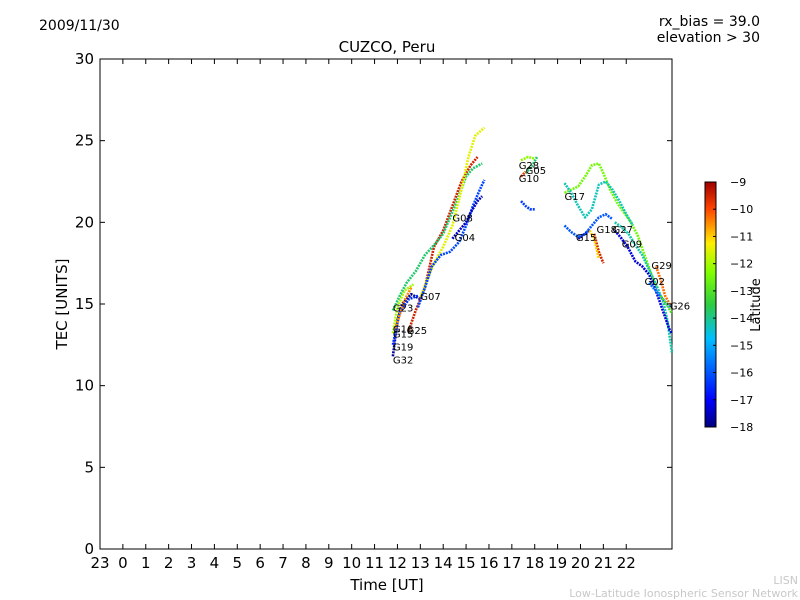 The height and width of the screenshot is (600, 800). What do you see at coordinates (215, 563) in the screenshot?
I see `x-tick-label: 4` at bounding box center [215, 563].